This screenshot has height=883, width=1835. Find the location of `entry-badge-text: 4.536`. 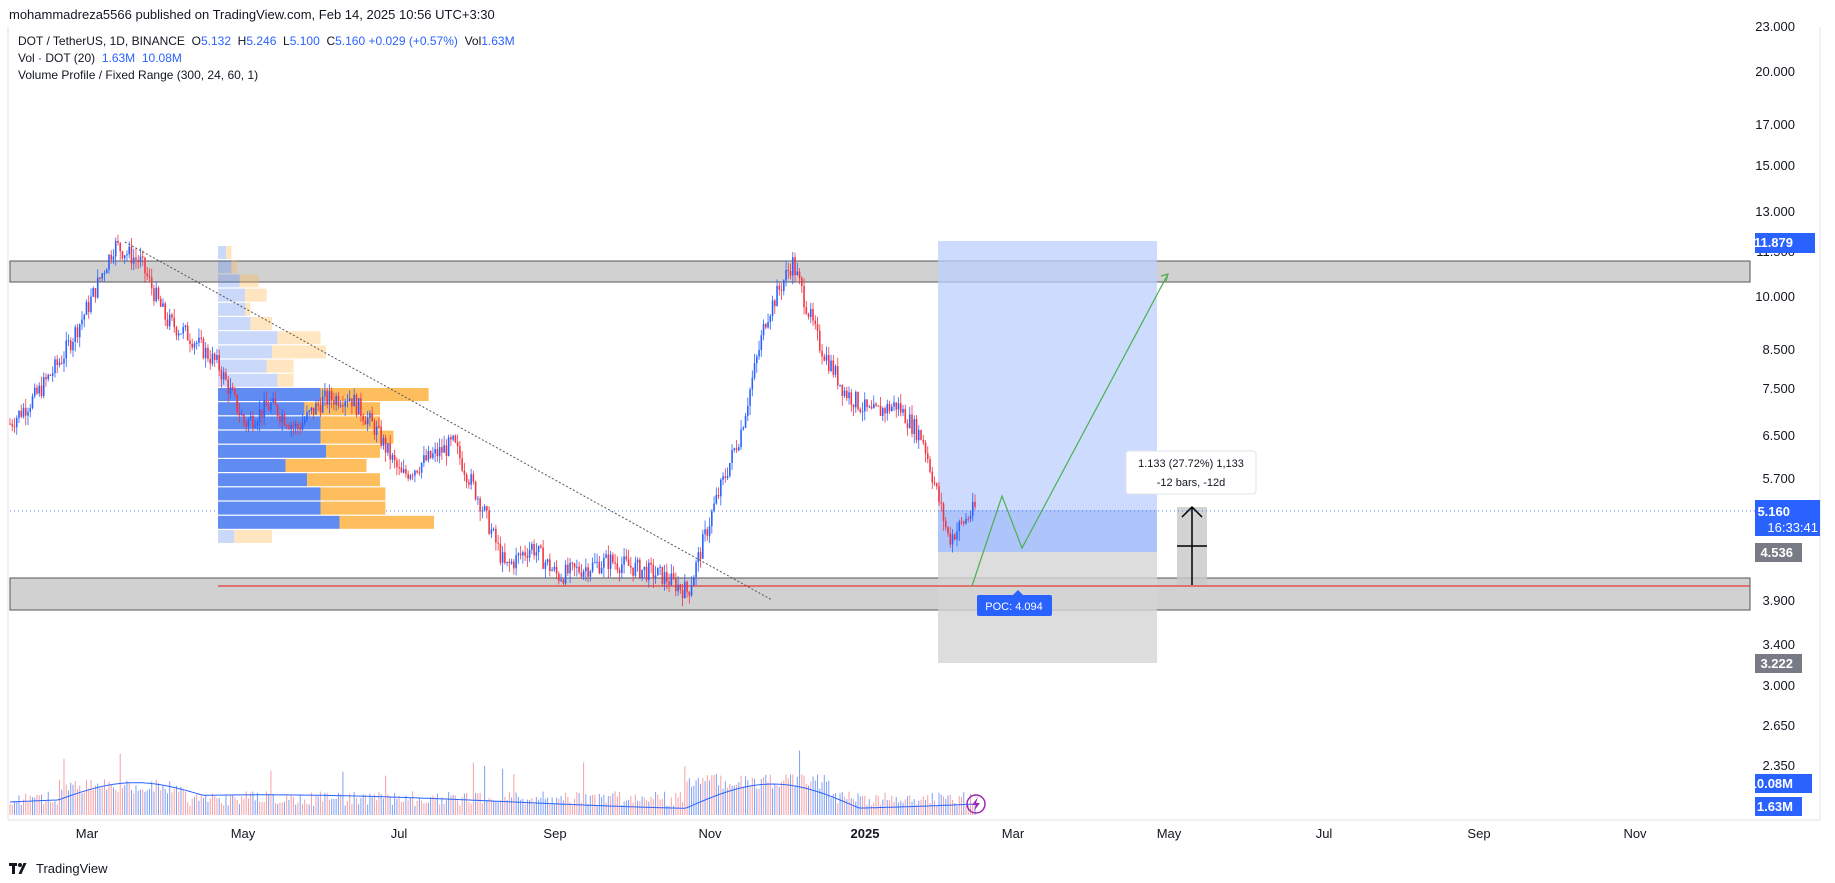

entry-badge-text: 4.536 is located at coordinates (1776, 552).